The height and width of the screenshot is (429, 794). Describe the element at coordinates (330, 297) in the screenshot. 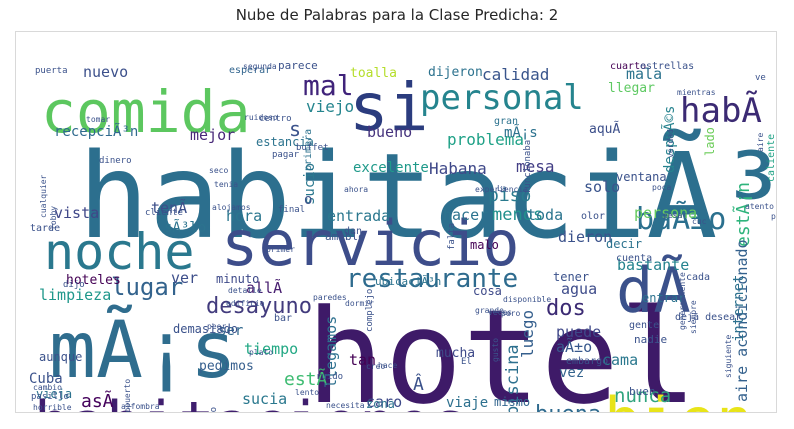

I see `word-139: paredes` at that location.